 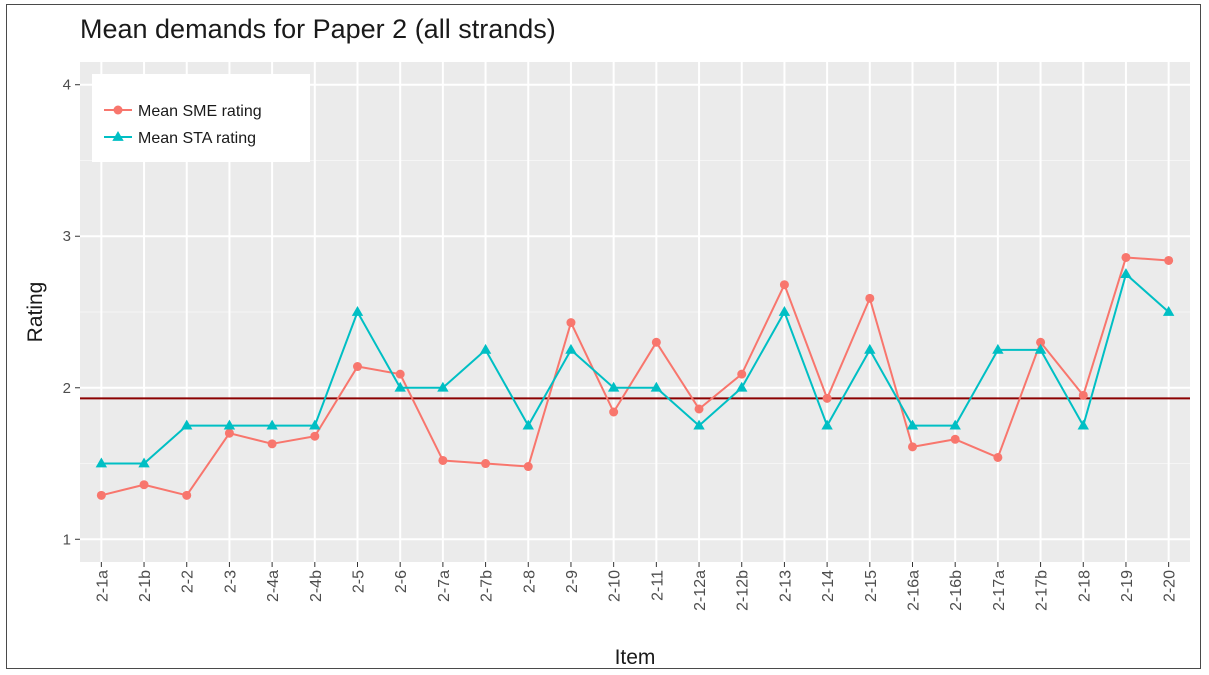 I want to click on x-tick-label: 2-2, so click(x=188, y=581).